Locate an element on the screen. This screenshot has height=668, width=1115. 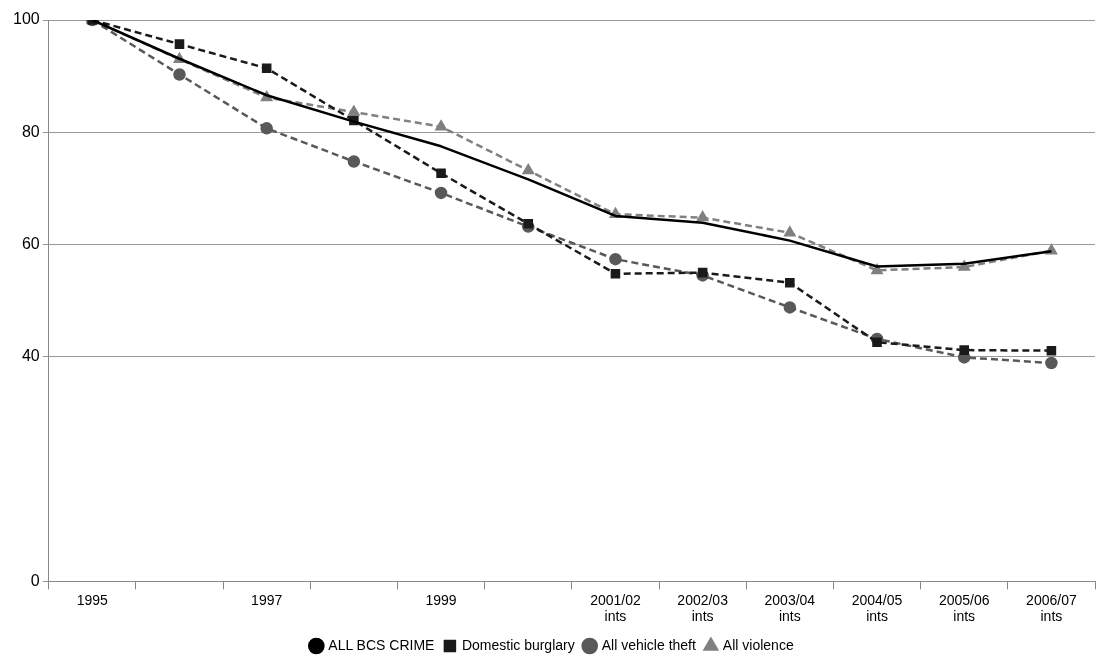
x-tick-label: 1997 is located at coordinates (267, 599).